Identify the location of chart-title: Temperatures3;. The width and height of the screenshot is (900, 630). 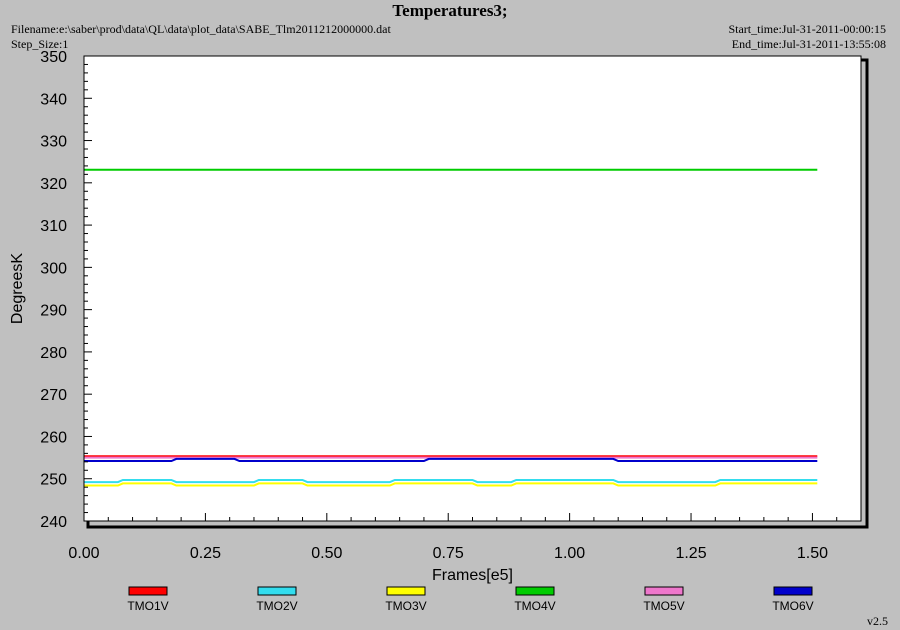
(450, 10).